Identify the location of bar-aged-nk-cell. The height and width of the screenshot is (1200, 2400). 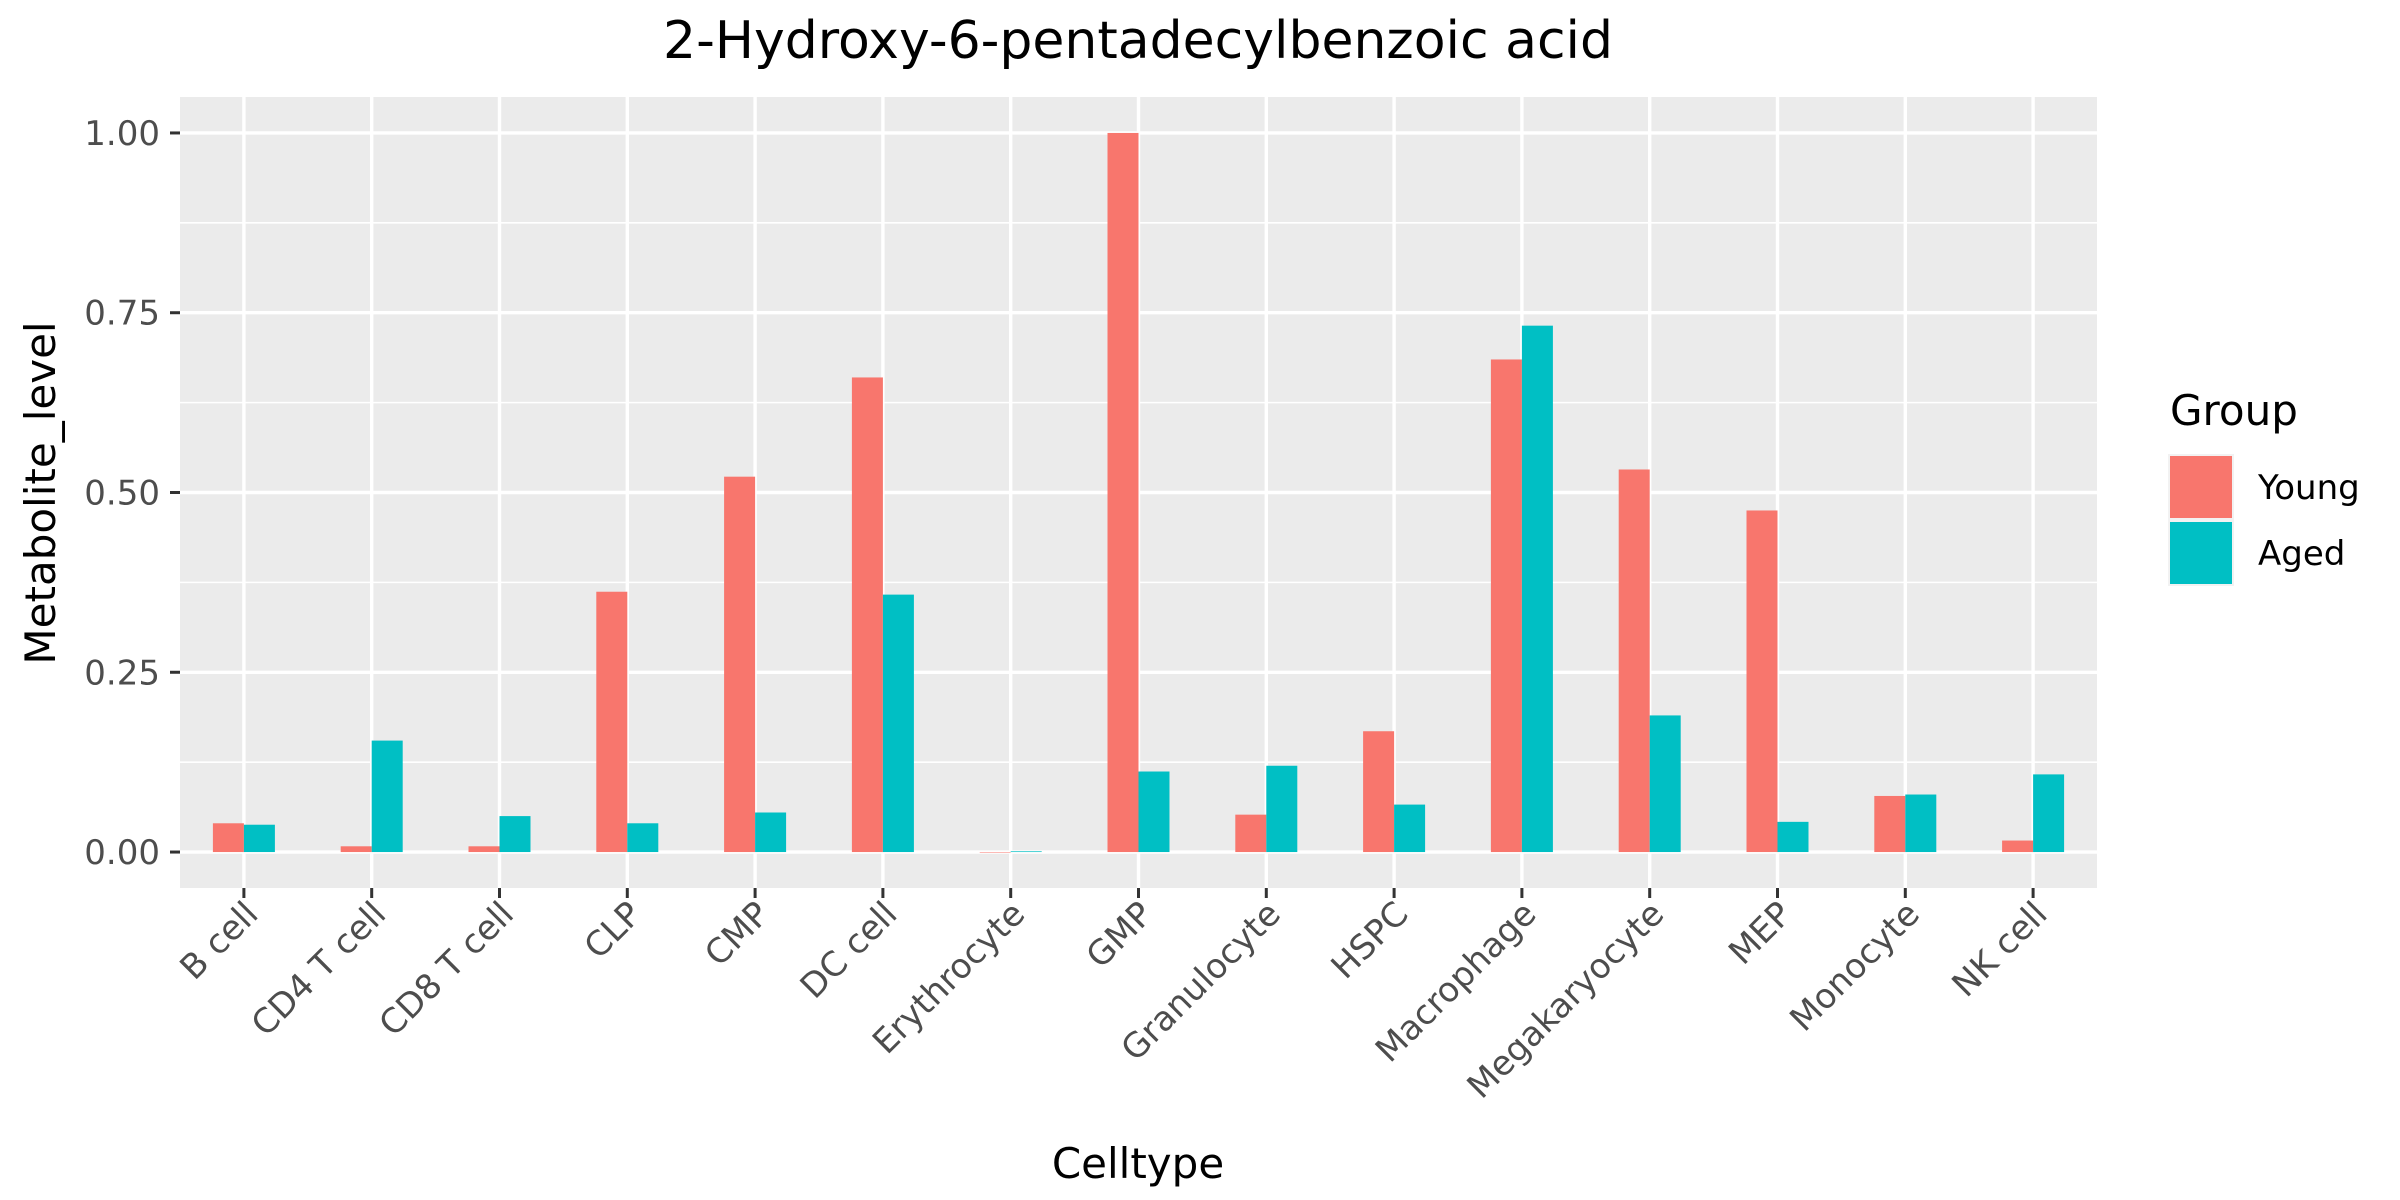
(2049, 813).